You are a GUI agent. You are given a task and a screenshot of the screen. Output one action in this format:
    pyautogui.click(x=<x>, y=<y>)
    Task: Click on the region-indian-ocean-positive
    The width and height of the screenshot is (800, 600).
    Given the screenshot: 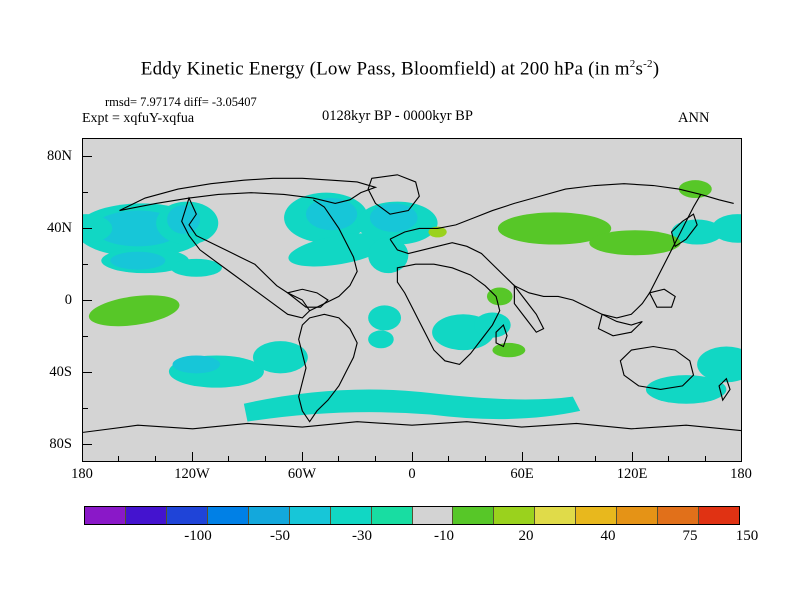 What is the action you would take?
    pyautogui.click(x=509, y=350)
    